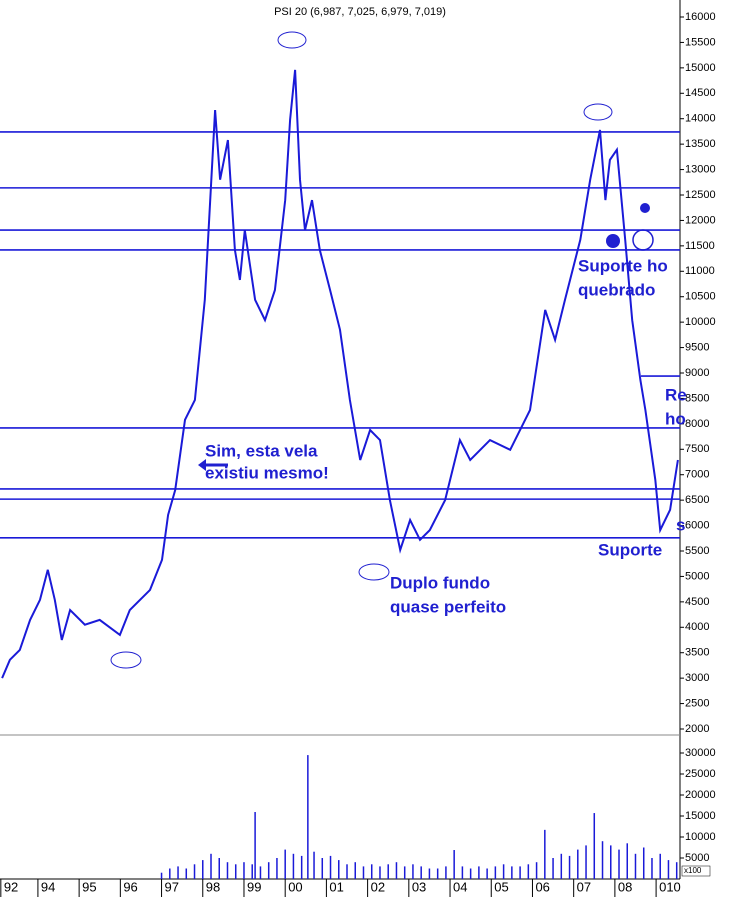  I want to click on y-tick-label: 8500, so click(697, 398).